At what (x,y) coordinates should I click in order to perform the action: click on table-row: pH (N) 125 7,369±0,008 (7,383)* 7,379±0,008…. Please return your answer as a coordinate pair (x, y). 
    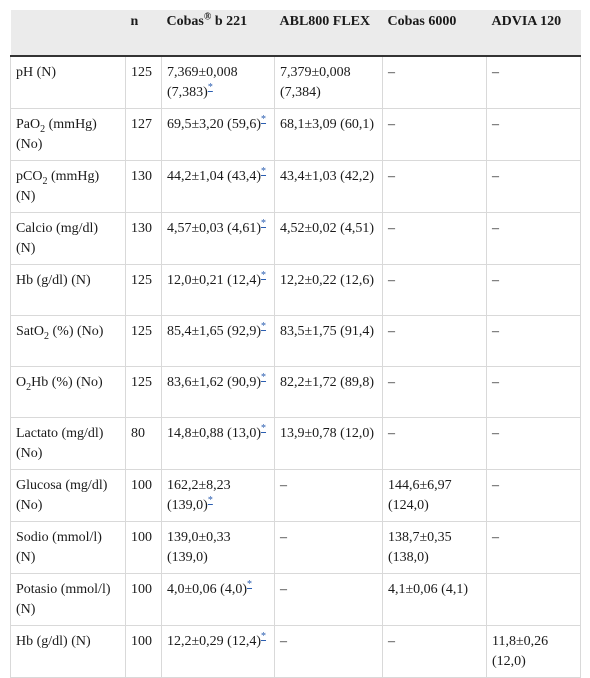
    Looking at the image, I should click on (295, 82).